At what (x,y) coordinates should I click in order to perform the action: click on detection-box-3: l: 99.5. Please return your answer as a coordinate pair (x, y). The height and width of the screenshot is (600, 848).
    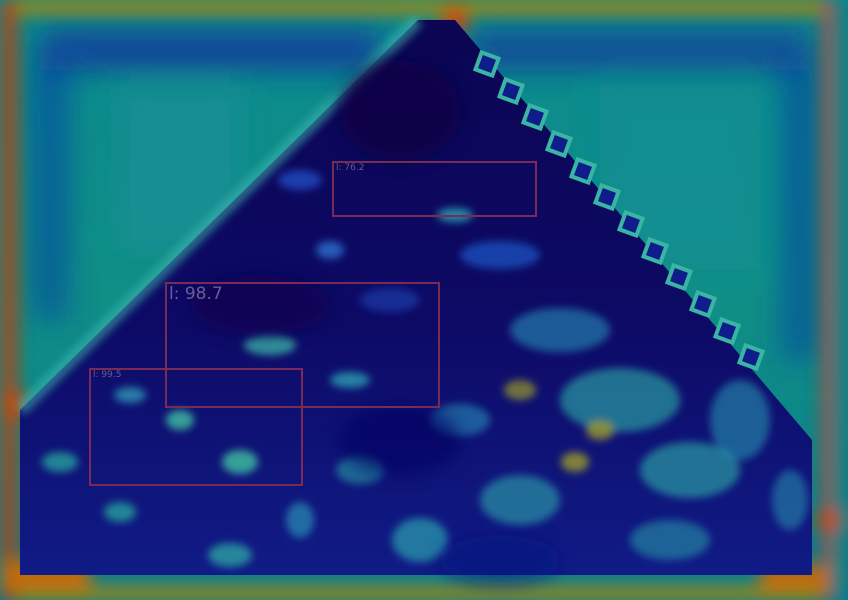
    Looking at the image, I should click on (196, 427).